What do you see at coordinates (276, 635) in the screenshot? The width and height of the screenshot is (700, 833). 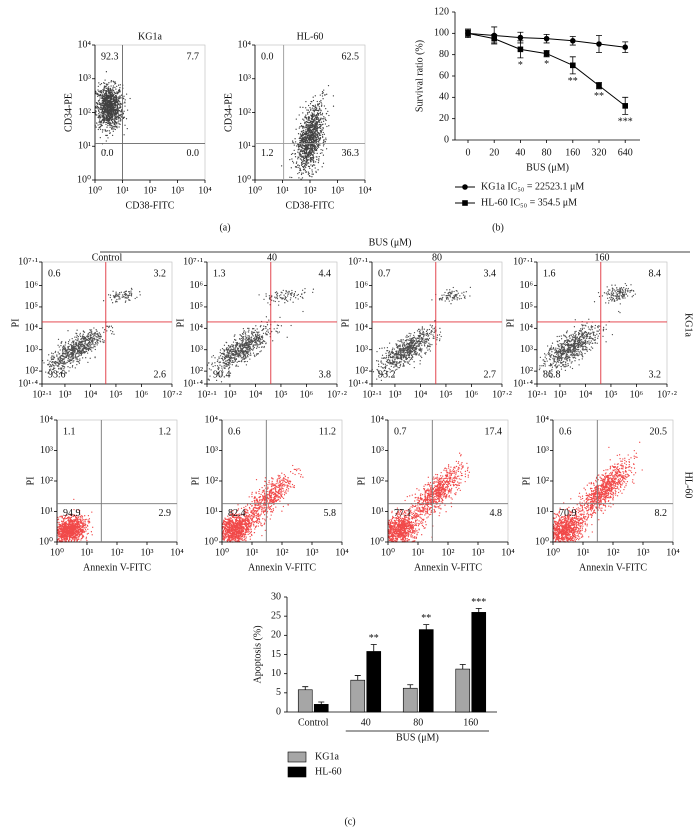 I see `y-tick-label: 20` at bounding box center [276, 635].